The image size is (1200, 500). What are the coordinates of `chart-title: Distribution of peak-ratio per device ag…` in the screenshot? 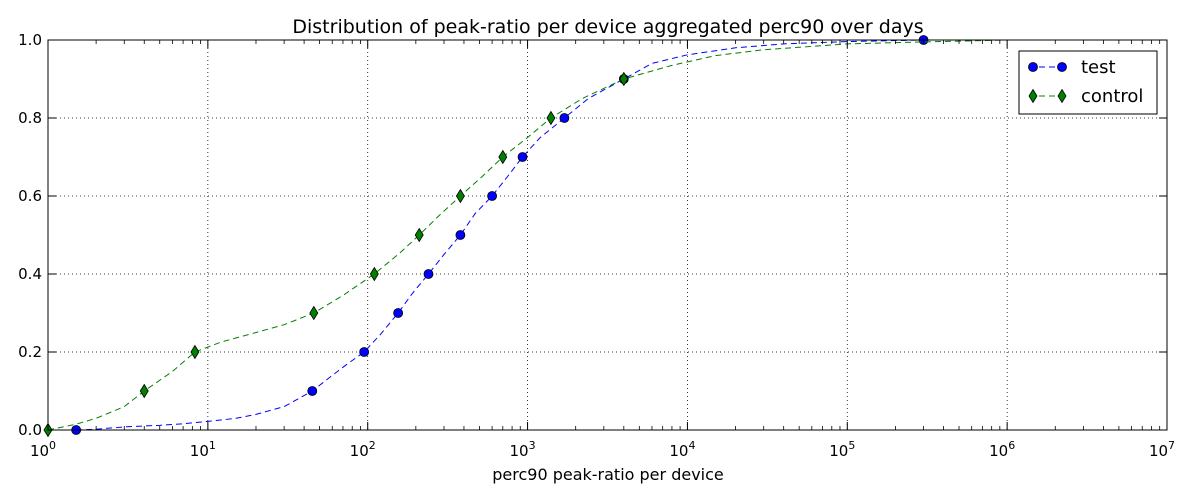 It's located at (607, 27).